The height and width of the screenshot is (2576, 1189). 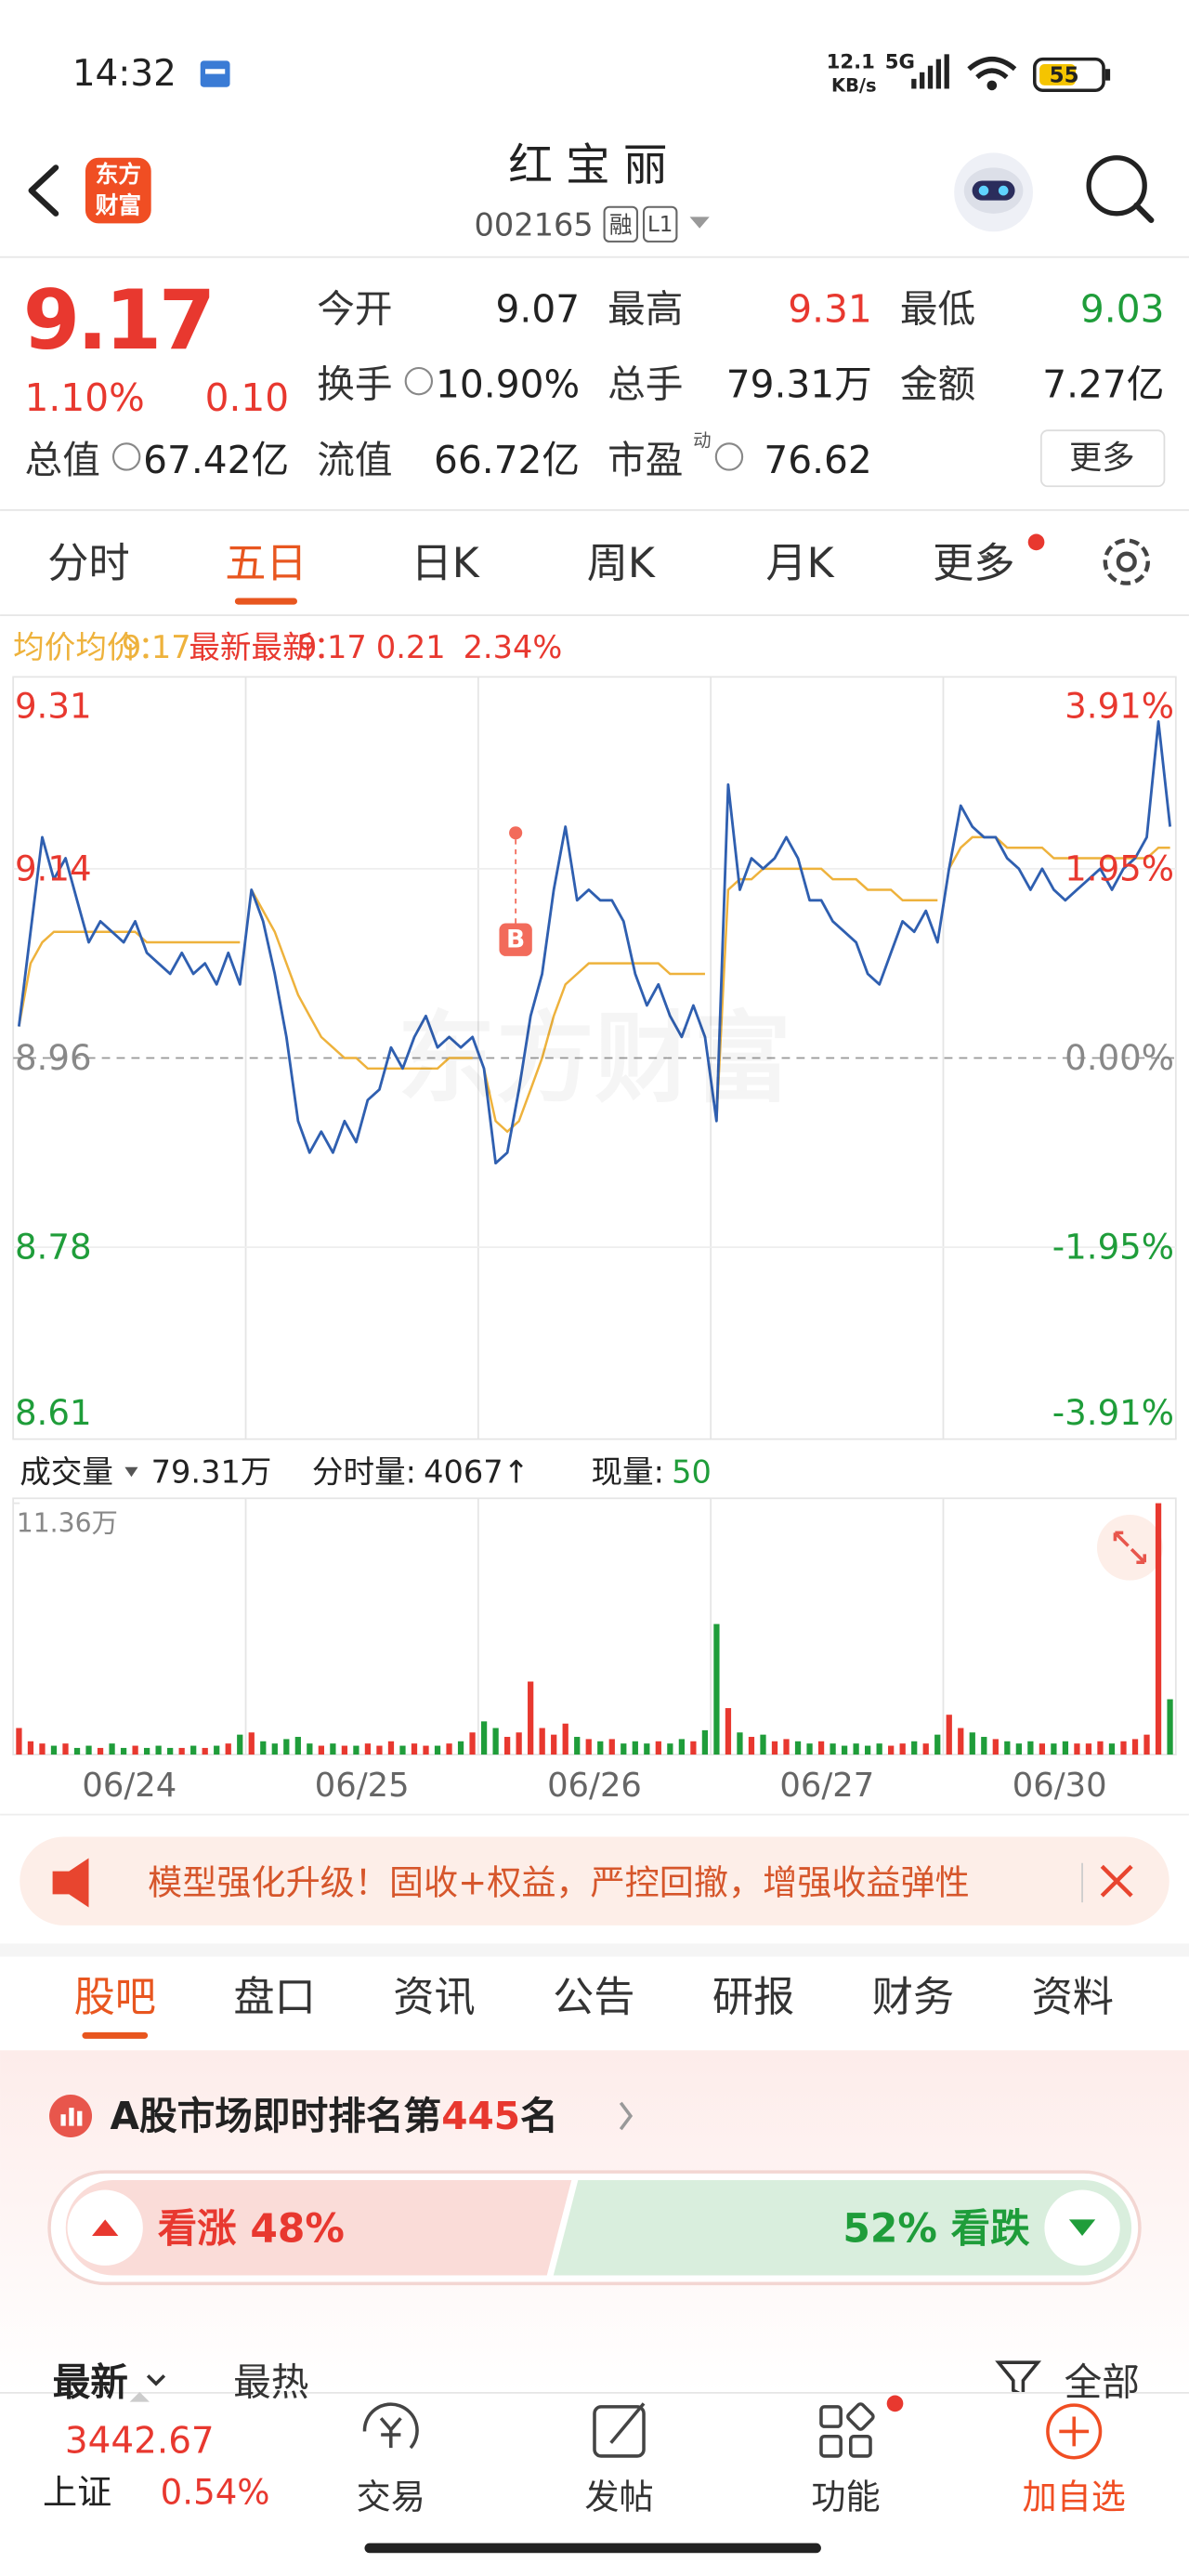 What do you see at coordinates (1074, 2497) in the screenshot?
I see `nav-label: 加自选` at bounding box center [1074, 2497].